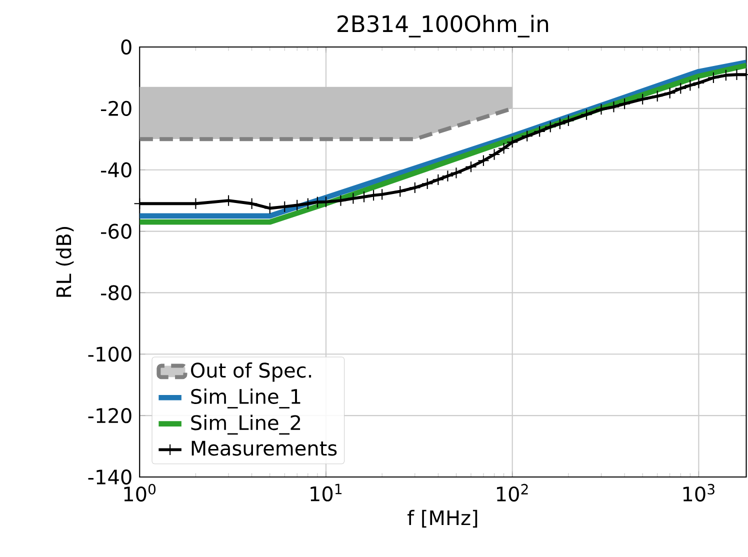 The height and width of the screenshot is (557, 748). Describe the element at coordinates (326, 493) in the screenshot. I see `x-tick-label: 10$^{1}$` at that location.